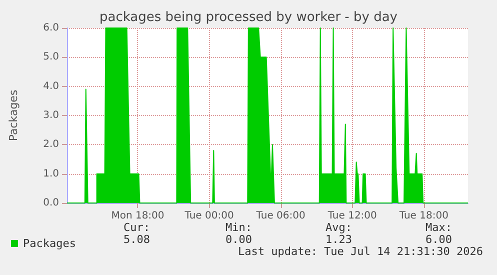  What do you see at coordinates (361, 251) in the screenshot?
I see `text: Last update: Tue Jul 14 21:31:30 2026` at bounding box center [361, 251].